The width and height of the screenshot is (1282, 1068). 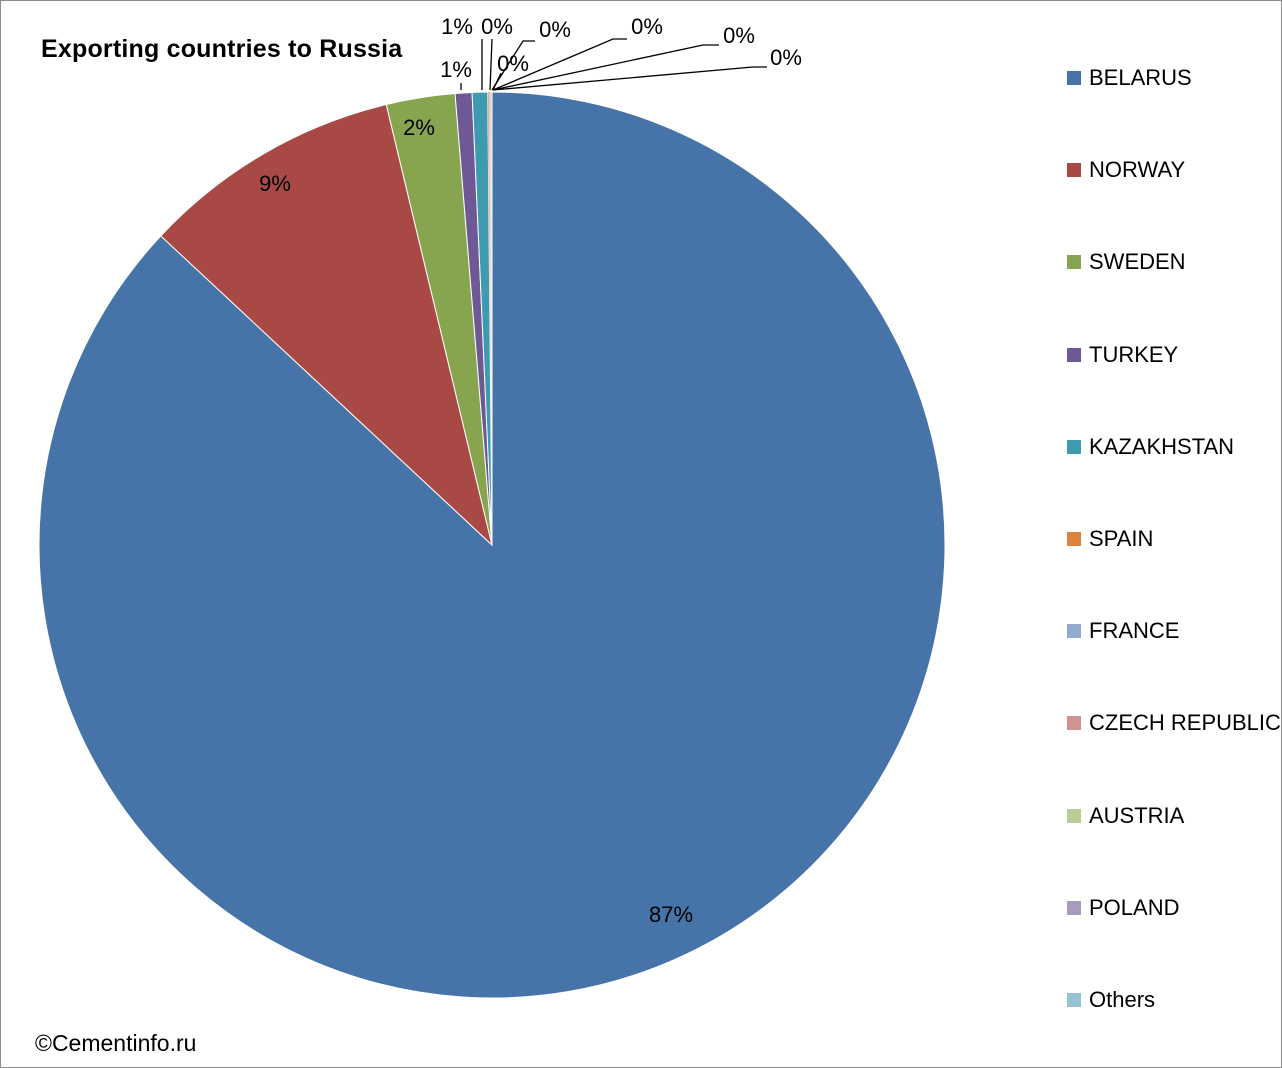 I want to click on data-label-belarus: 87%, so click(x=671, y=914).